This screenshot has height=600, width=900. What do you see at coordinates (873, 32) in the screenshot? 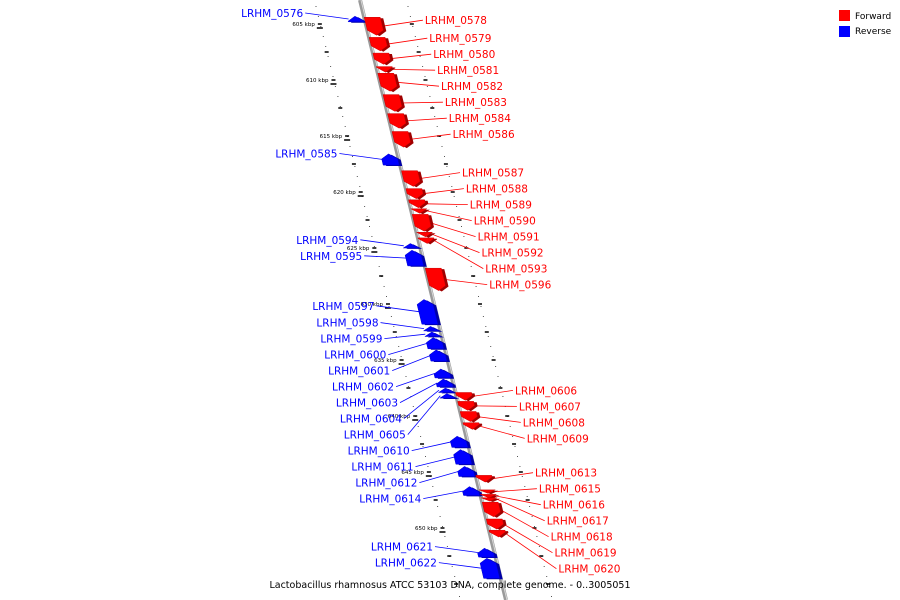
I see `legend-reverse-label: Reverse` at bounding box center [873, 32].